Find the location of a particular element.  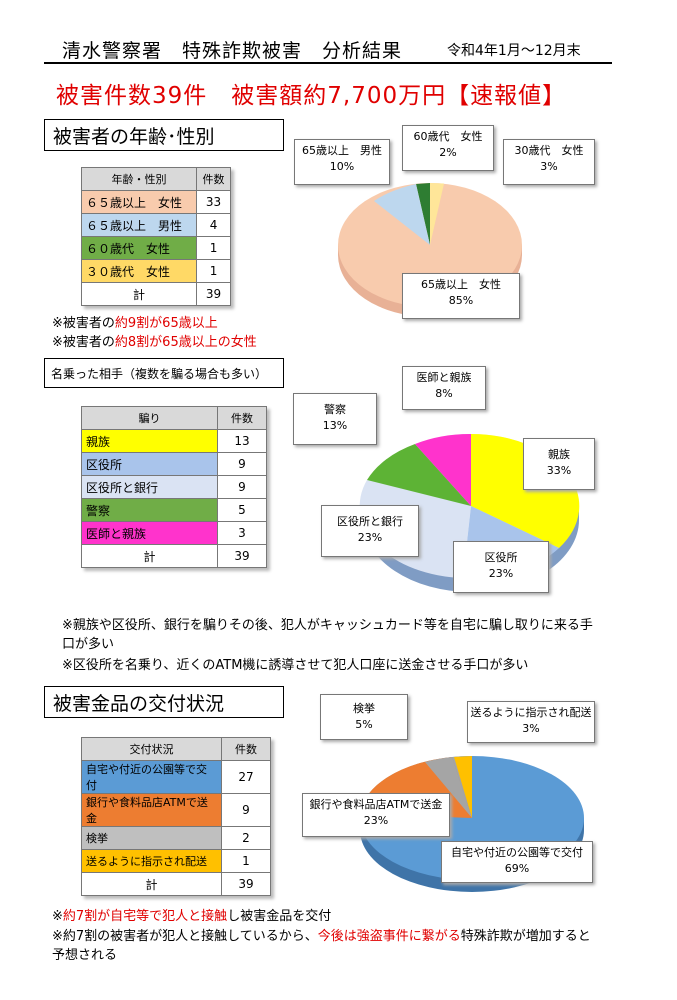

label-pct: 2% is located at coordinates (448, 152).